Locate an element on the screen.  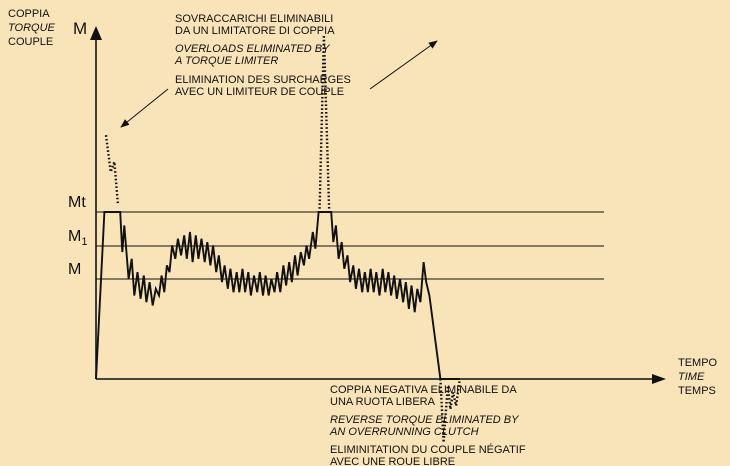
y-axis-arrow is located at coordinates (96, 33).